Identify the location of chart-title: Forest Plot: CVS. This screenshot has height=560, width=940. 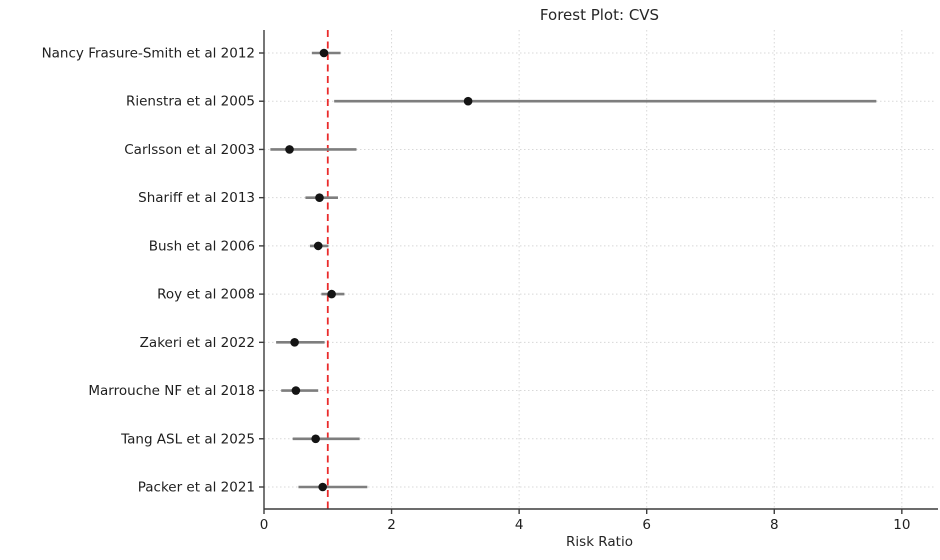
(599, 15).